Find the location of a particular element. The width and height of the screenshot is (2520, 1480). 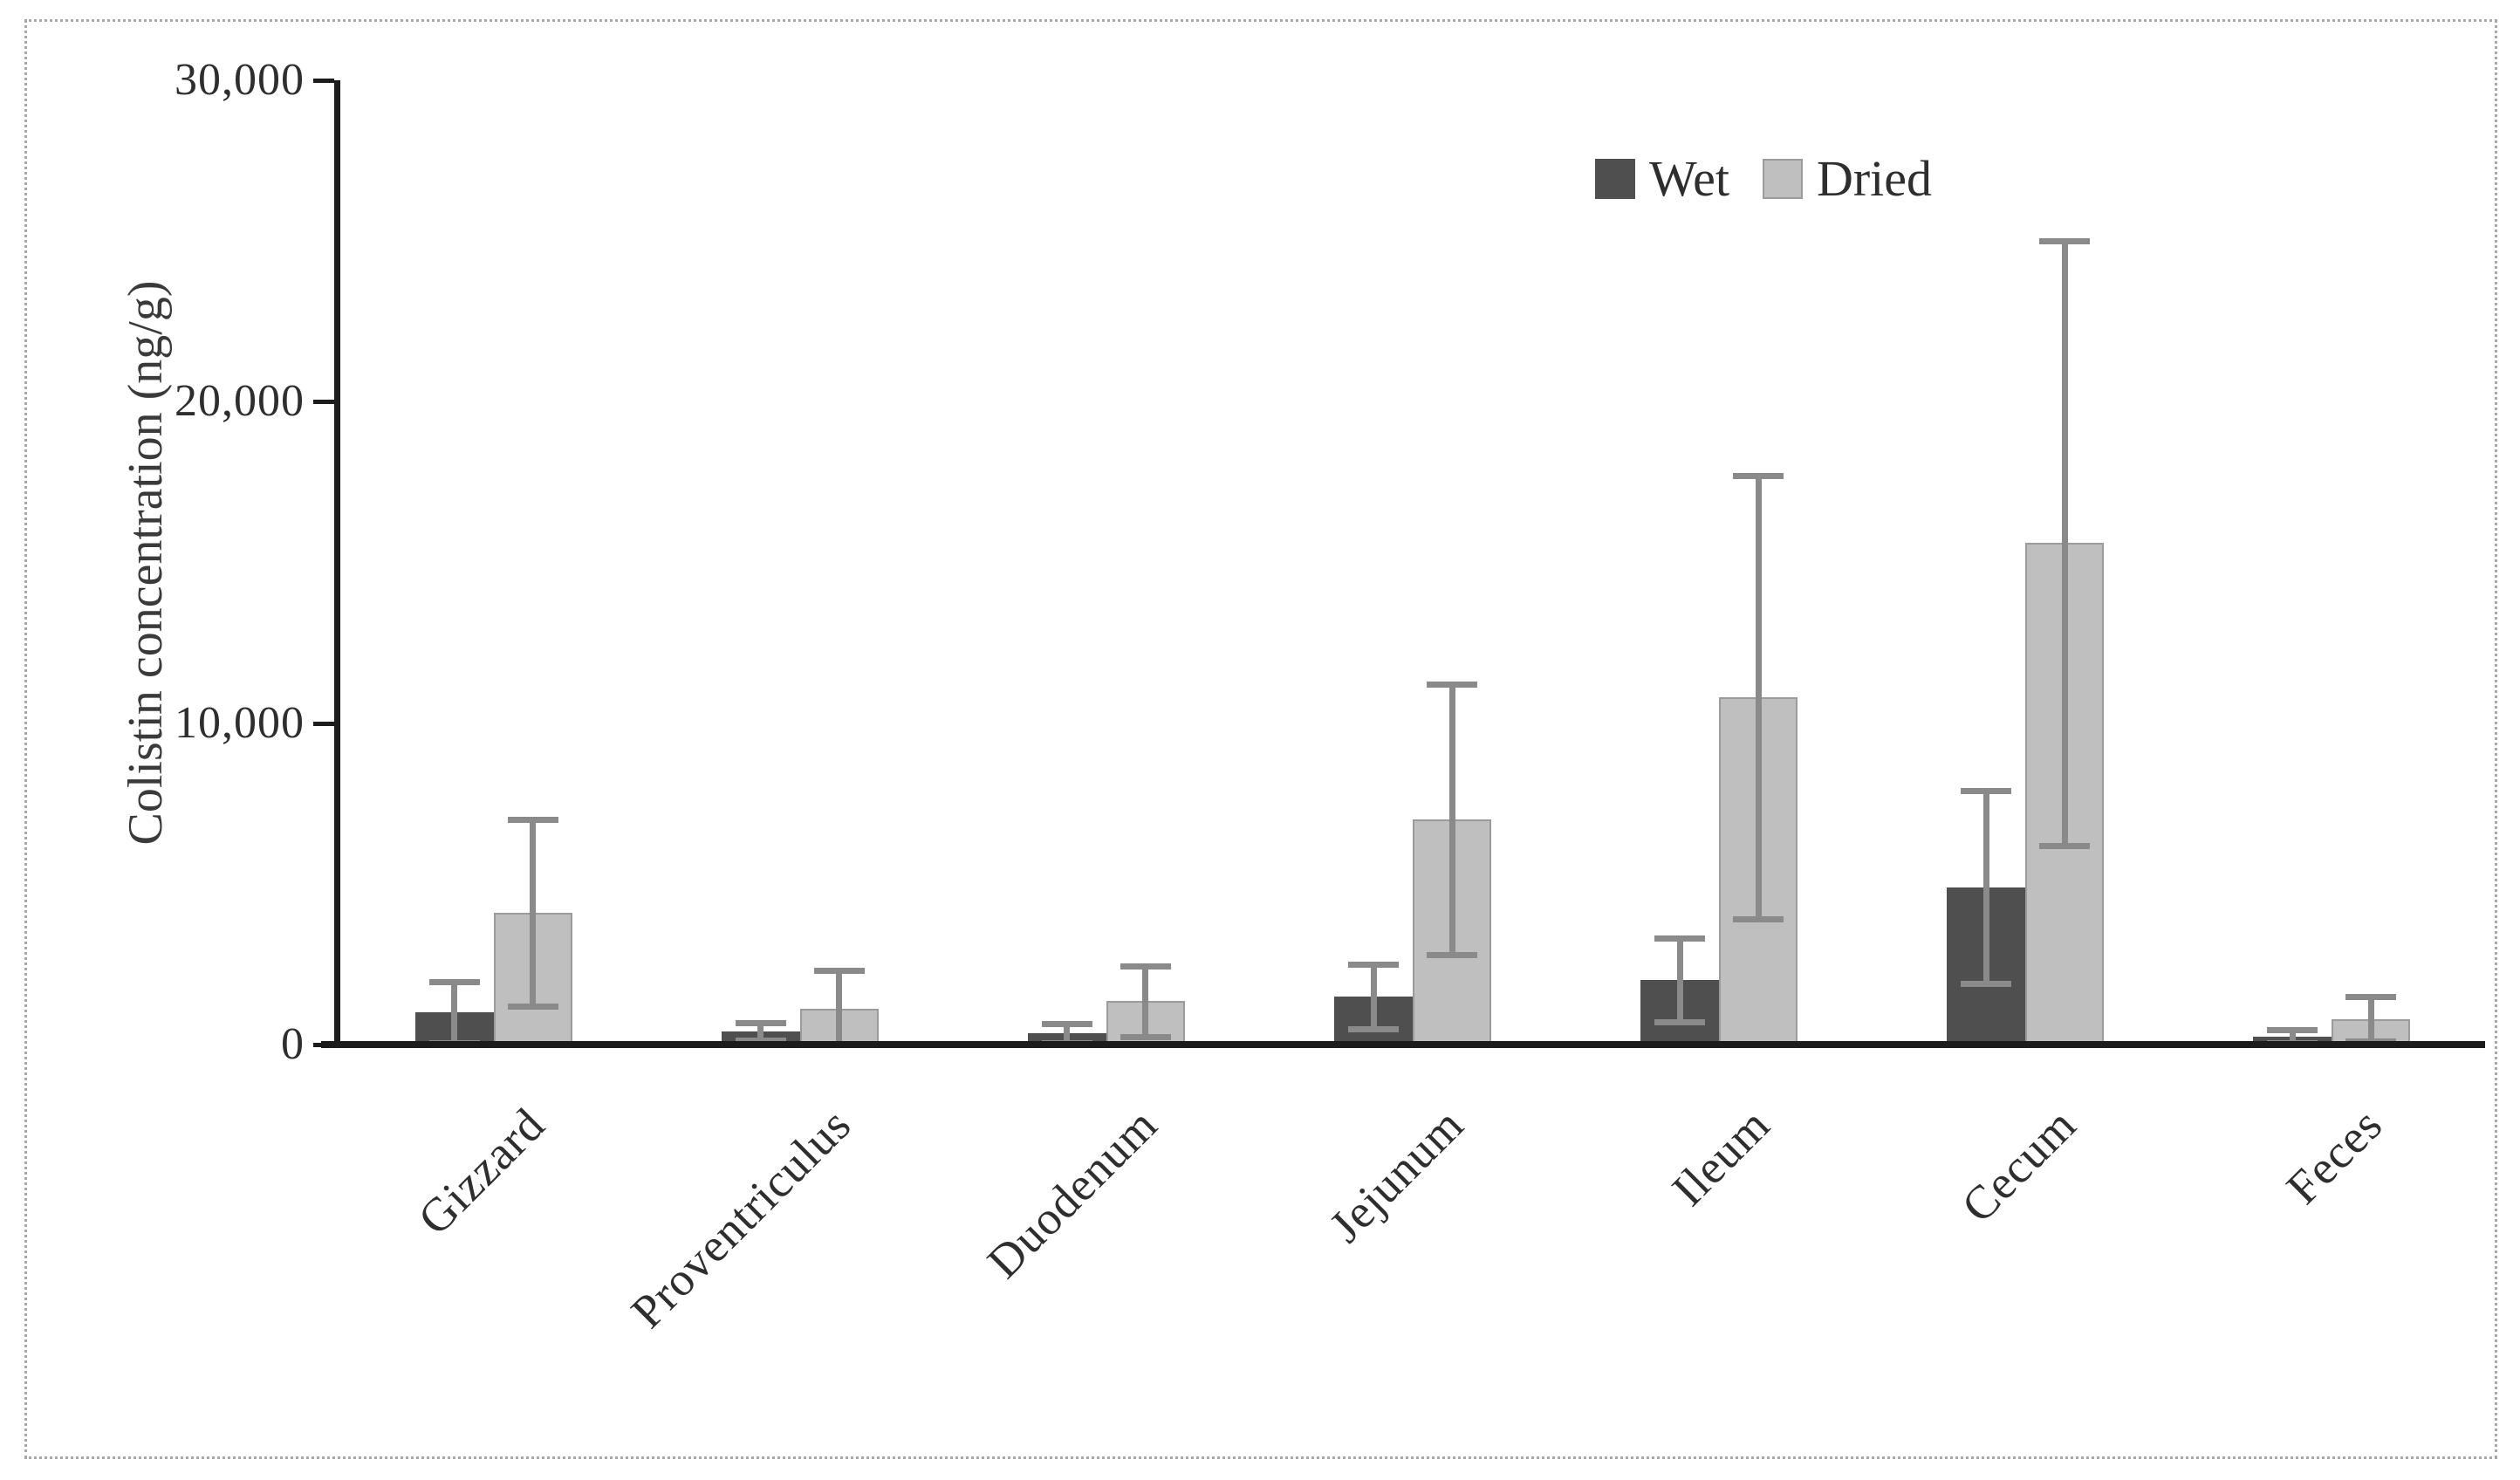

y-axis-line is located at coordinates (337, 564).